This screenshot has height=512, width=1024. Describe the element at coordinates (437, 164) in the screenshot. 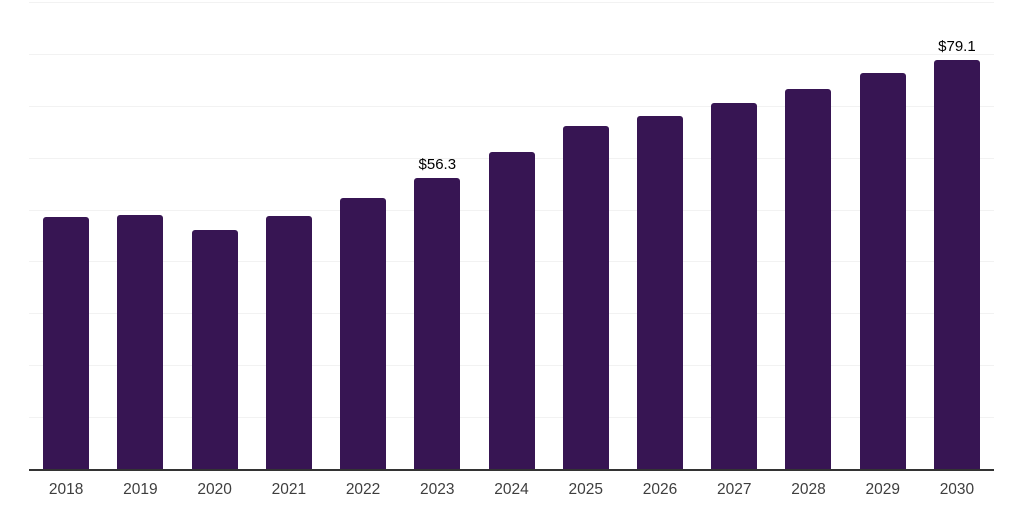

I see `bar-value-label-2023: $56.3` at that location.